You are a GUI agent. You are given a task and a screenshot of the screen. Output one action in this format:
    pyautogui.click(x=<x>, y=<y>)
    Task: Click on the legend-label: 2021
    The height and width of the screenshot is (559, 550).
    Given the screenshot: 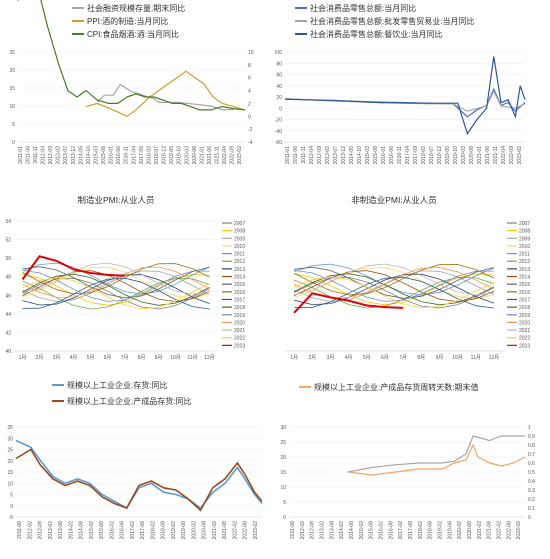 What is the action you would take?
    pyautogui.click(x=524, y=331)
    